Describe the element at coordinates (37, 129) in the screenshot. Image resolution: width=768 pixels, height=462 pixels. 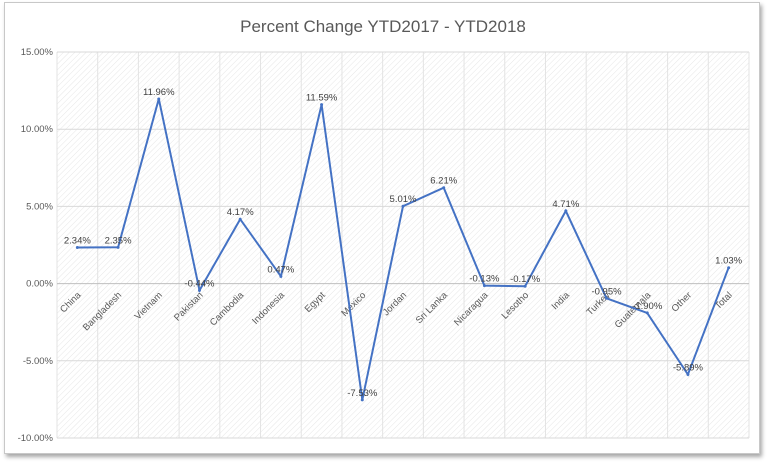
I see `y-tick-label: 10.00%` at that location.